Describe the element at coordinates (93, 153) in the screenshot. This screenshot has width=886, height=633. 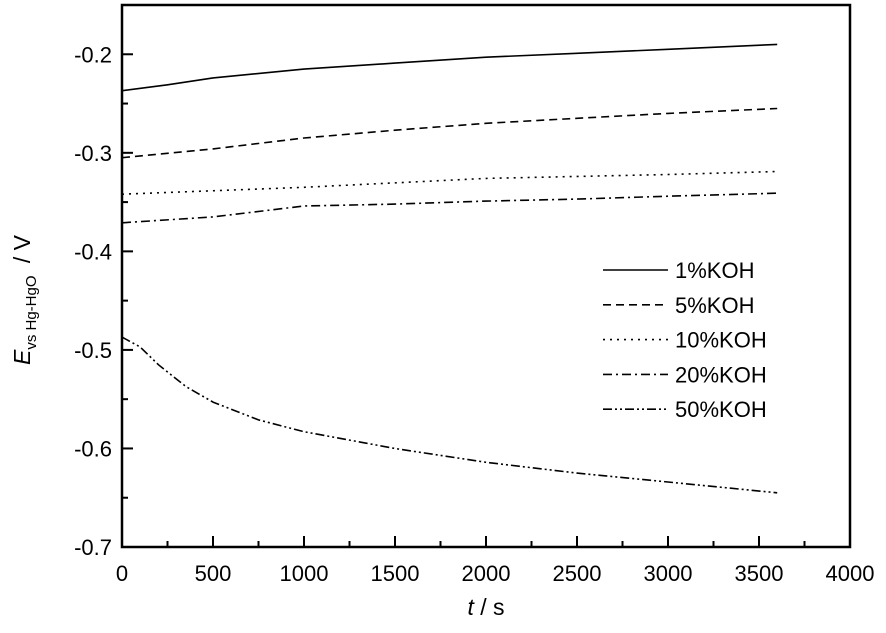
I see `y-tick-label: -0.3` at that location.